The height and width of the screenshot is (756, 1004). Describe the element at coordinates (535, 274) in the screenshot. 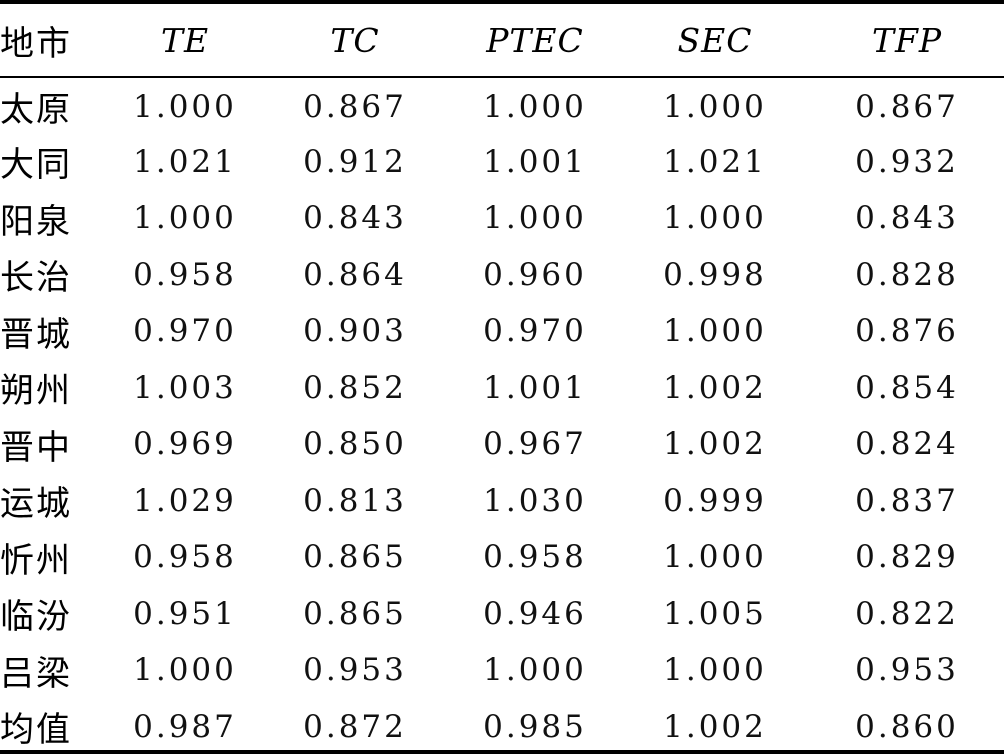

I see `cell-ptec: 0.960` at that location.